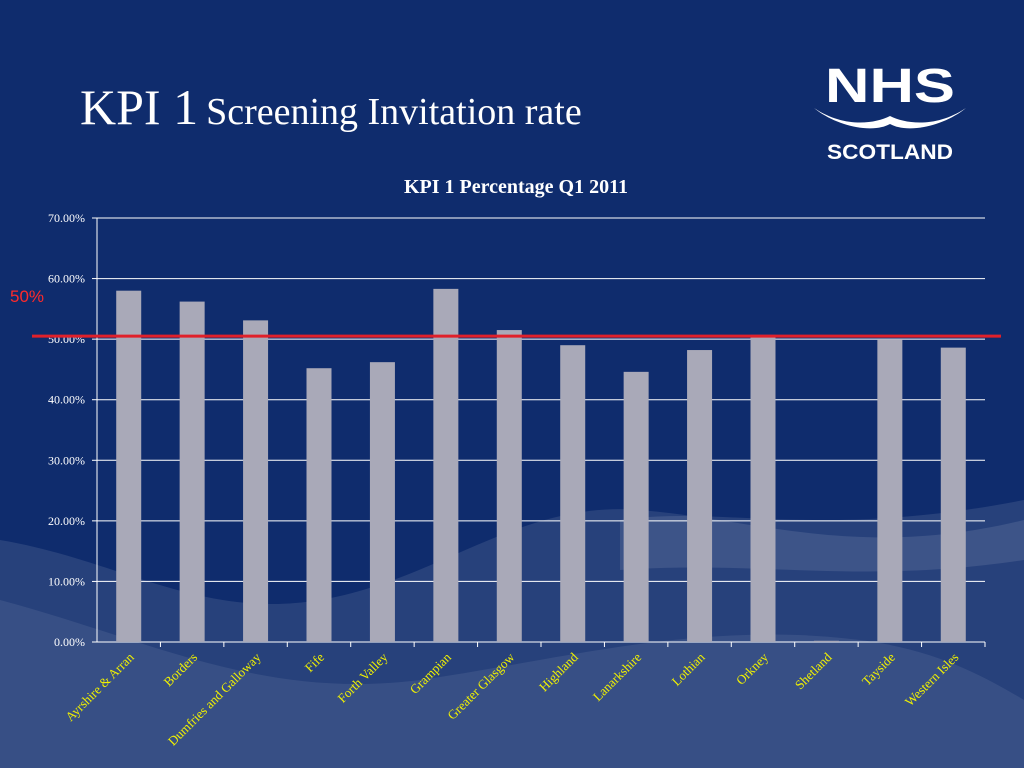 The image size is (1024, 768). I want to click on x-category-label: Highland, so click(558, 671).